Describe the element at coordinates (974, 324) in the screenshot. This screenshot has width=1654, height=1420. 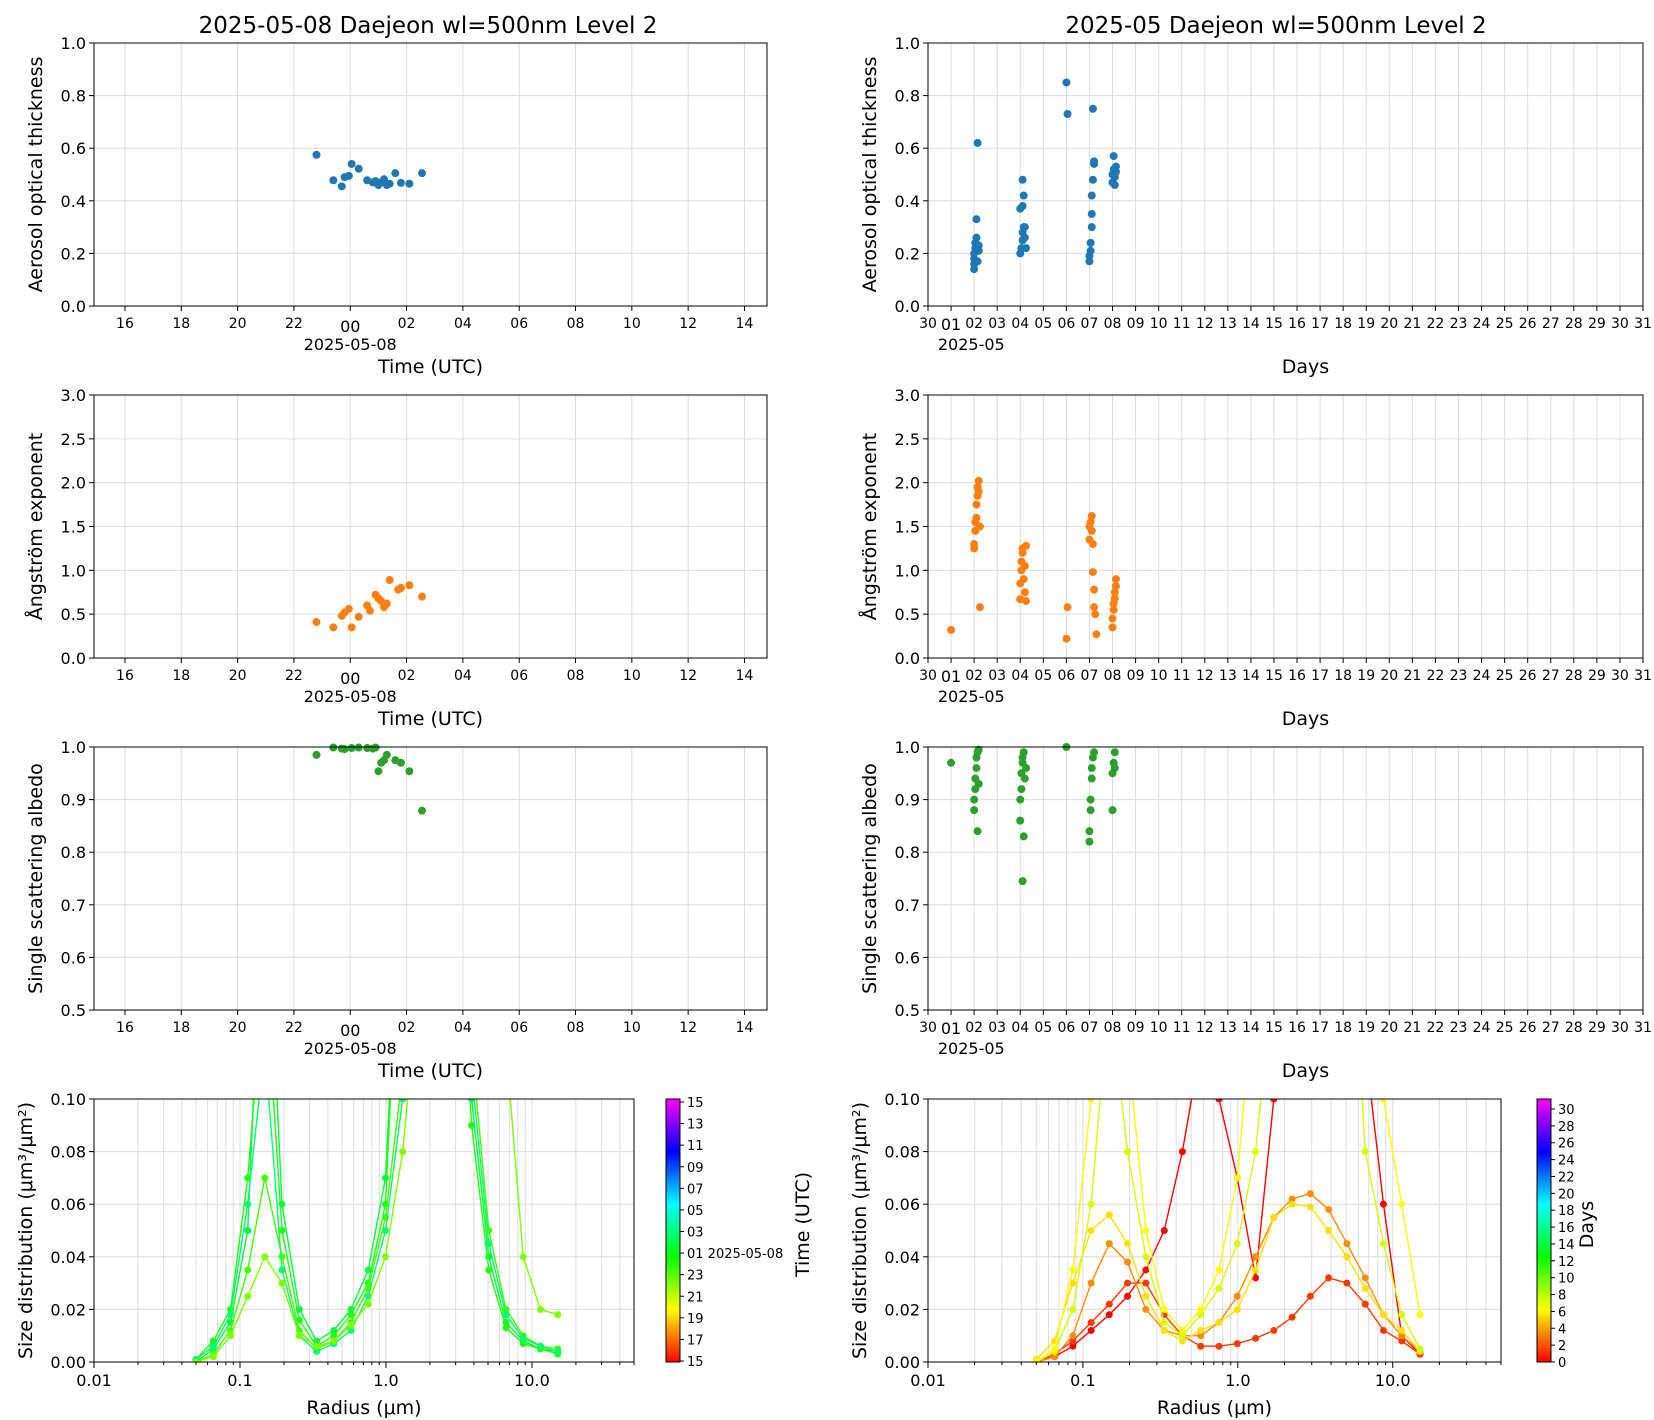
I see `x-tick-label: 02` at that location.